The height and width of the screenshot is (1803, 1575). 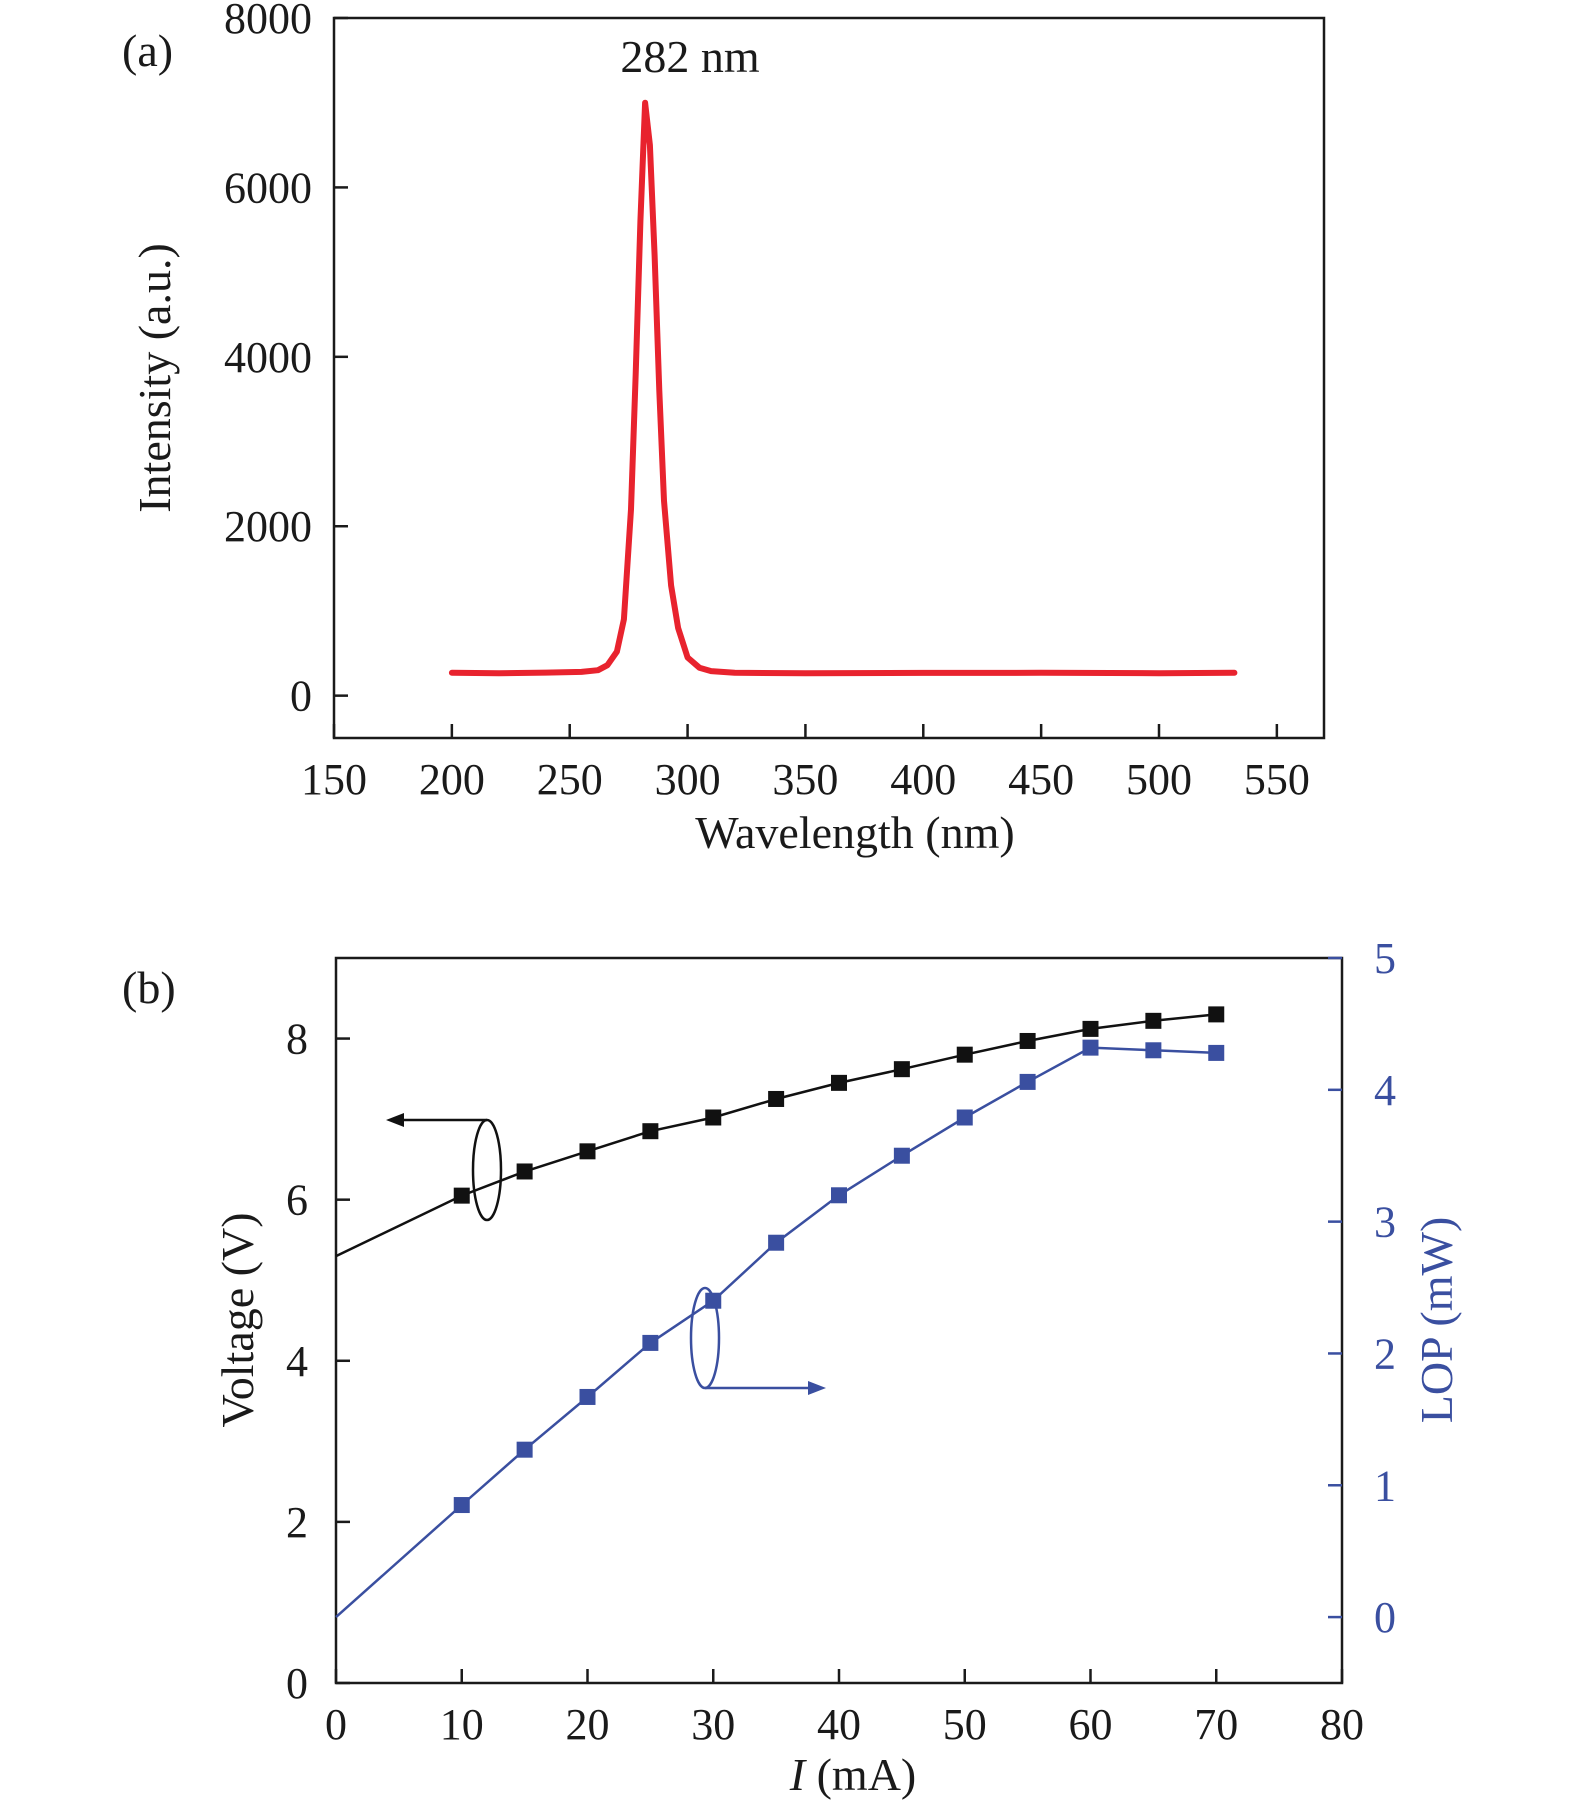 I want to click on panel-b-x-tick-label: 70, so click(x=1216, y=1724).